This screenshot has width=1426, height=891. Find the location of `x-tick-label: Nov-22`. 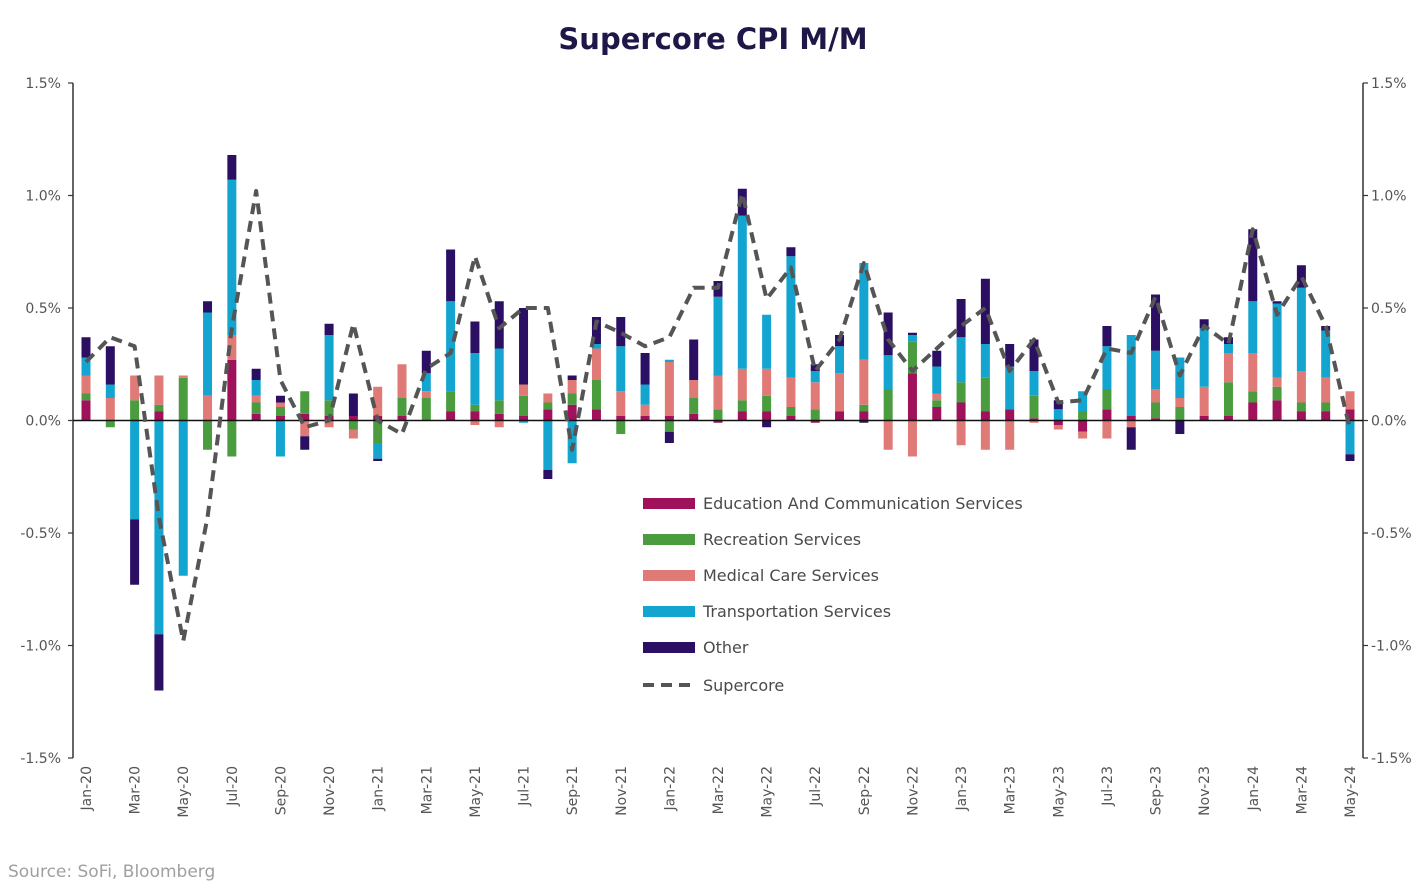

x-tick-label: Nov-22 is located at coordinates (913, 791).